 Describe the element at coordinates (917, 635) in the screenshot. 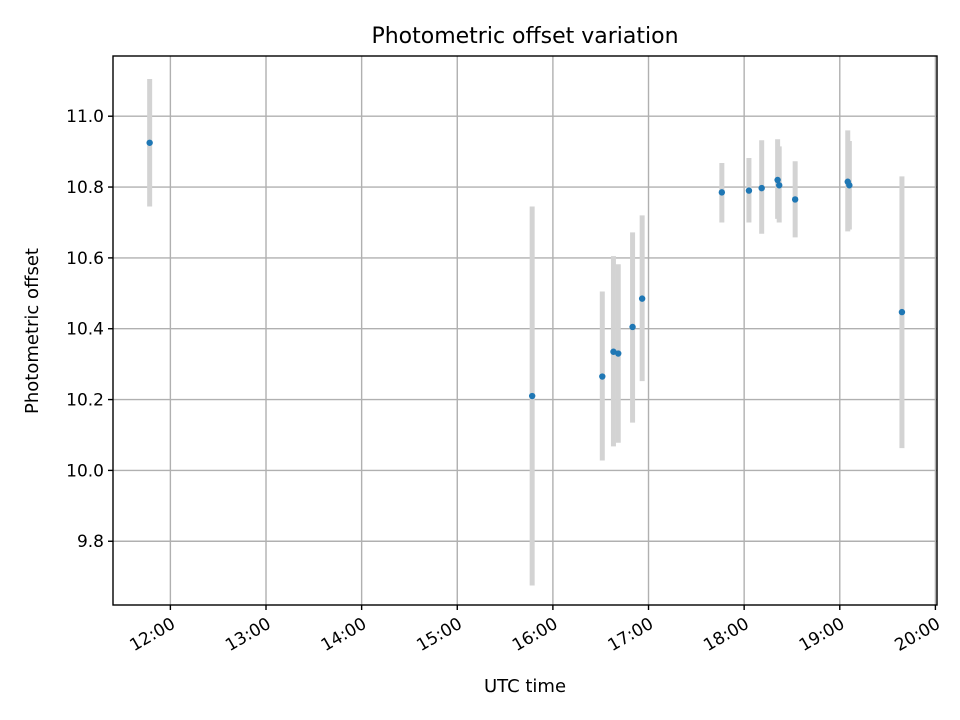

I see `x-tick-label: 20:00` at that location.